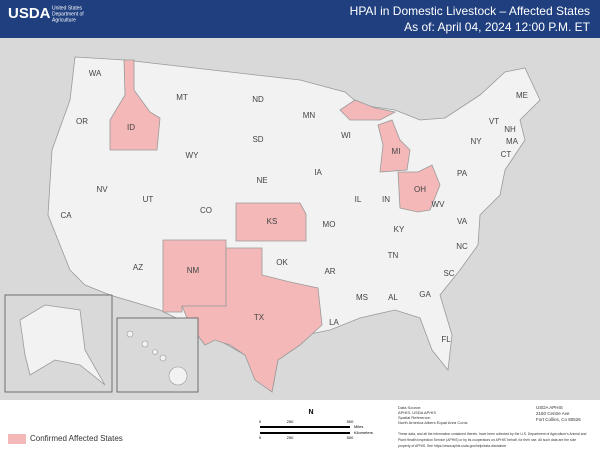  What do you see at coordinates (66, 215) in the screenshot?
I see `state-label: CA` at bounding box center [66, 215].